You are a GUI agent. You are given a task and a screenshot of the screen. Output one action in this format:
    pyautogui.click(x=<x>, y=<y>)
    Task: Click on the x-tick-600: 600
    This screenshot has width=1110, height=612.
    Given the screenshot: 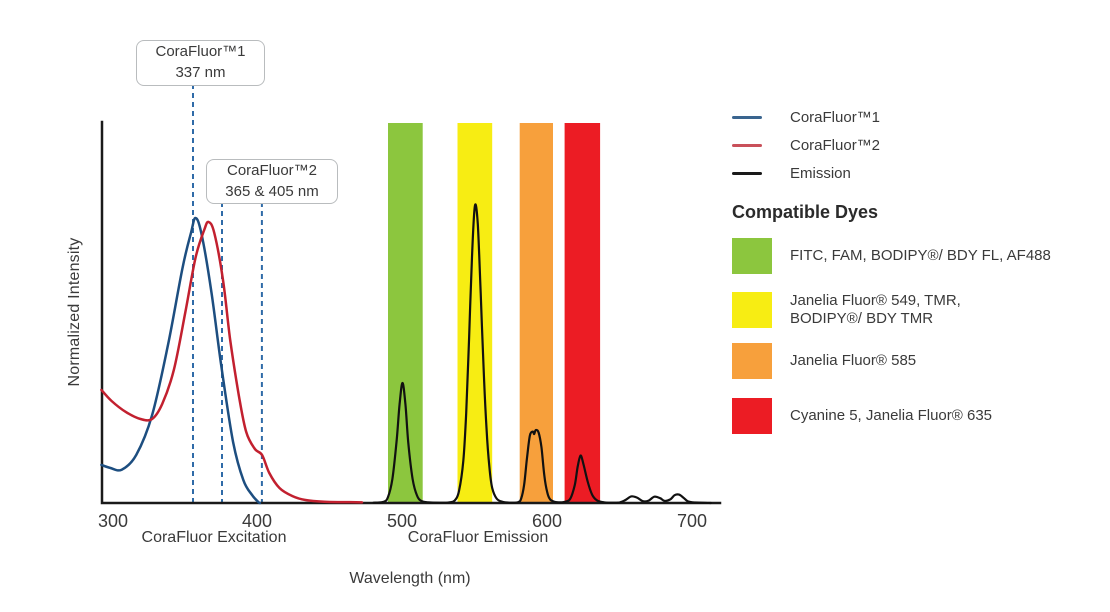 What is the action you would take?
    pyautogui.click(x=547, y=521)
    